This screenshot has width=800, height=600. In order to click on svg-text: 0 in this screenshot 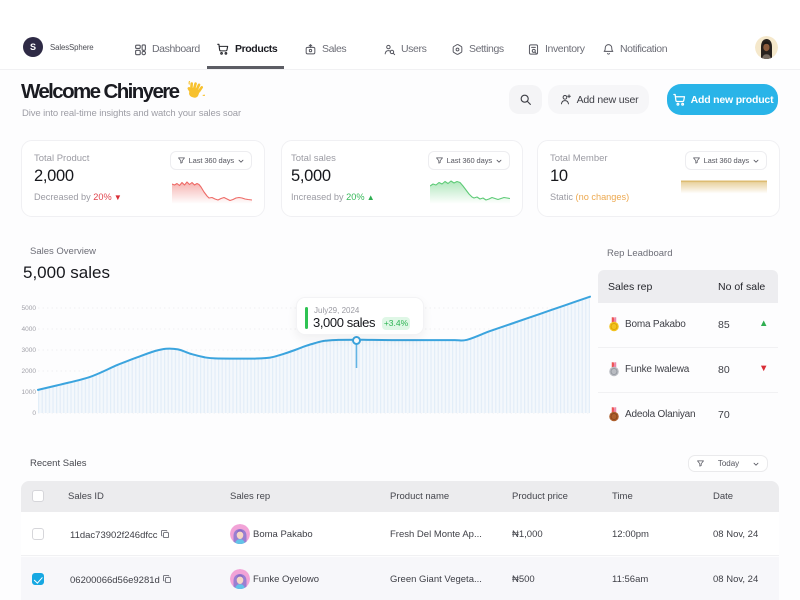, I will do `click(34, 413)`.